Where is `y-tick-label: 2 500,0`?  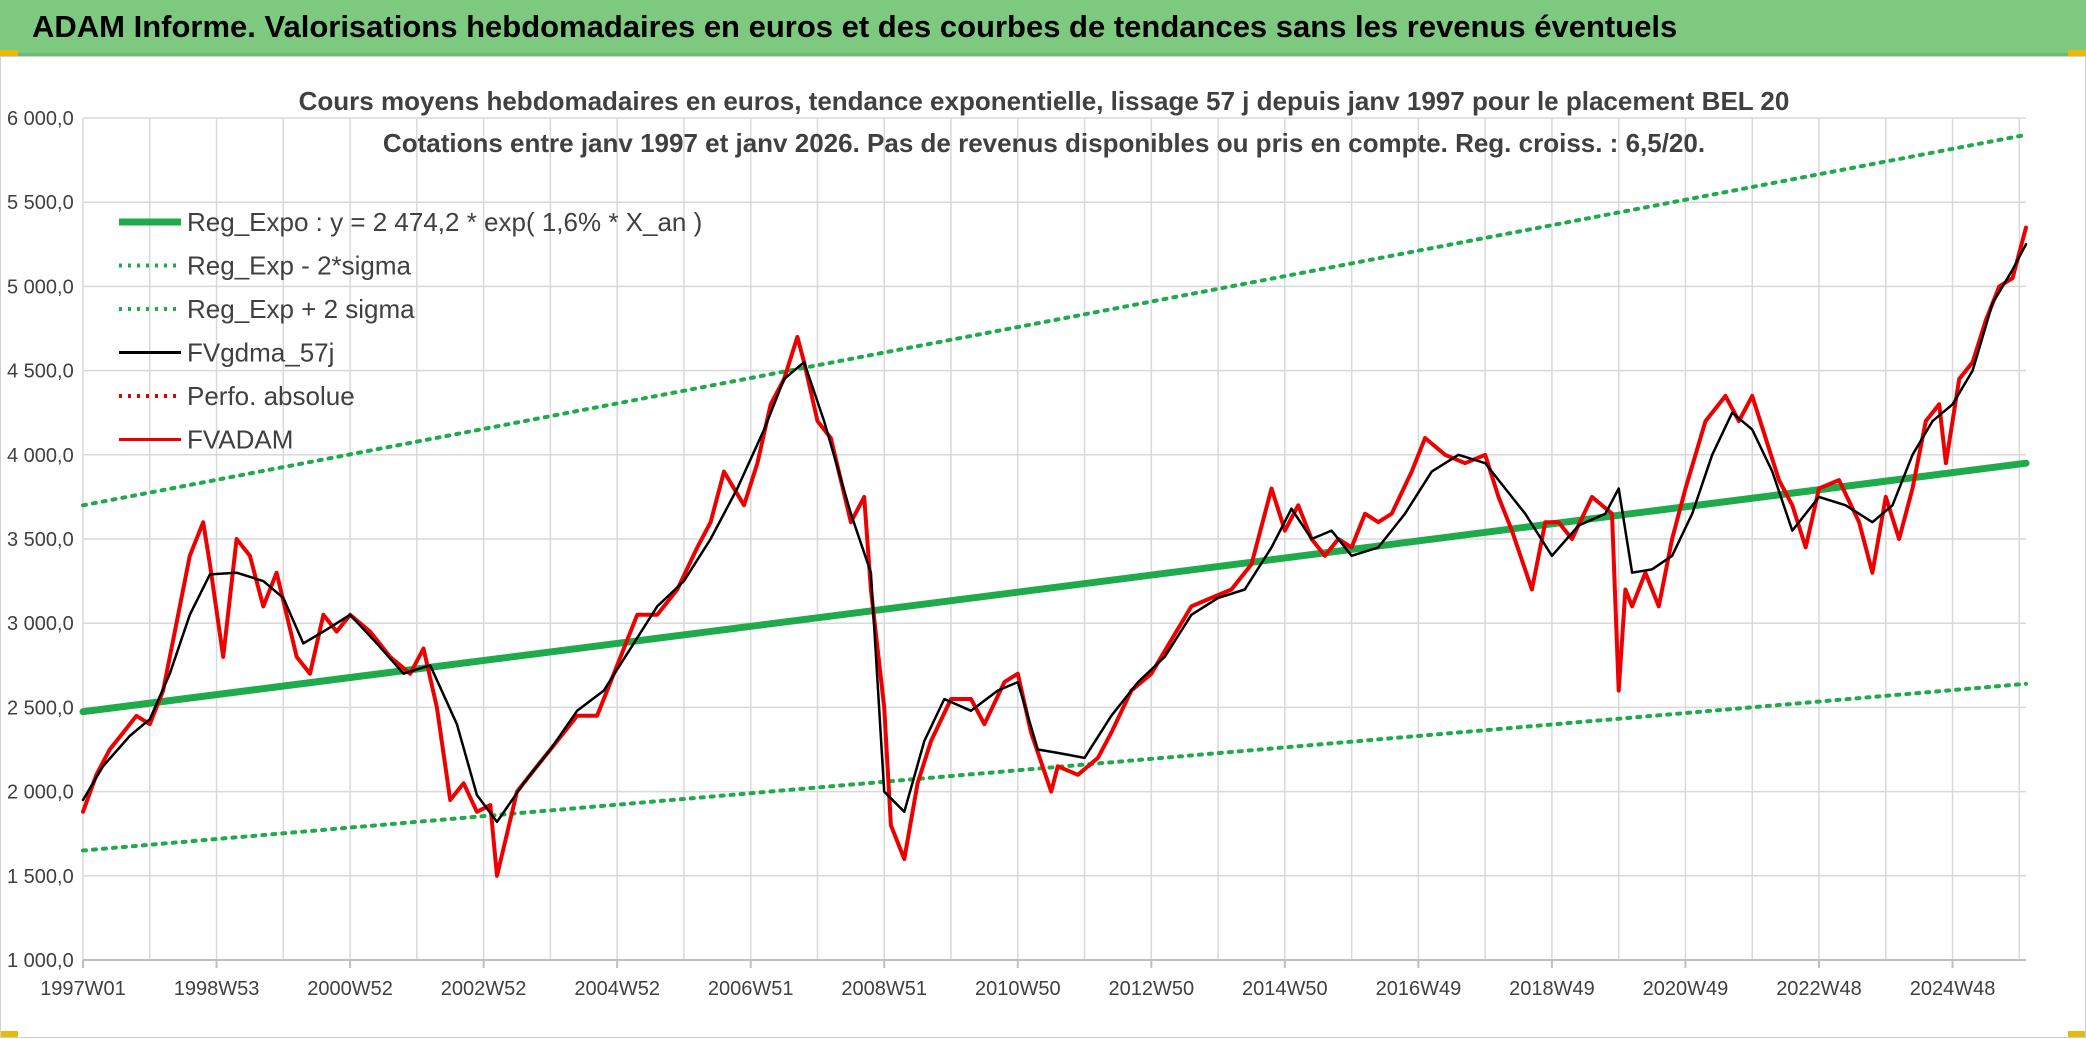
y-tick-label: 2 500,0 is located at coordinates (40, 708).